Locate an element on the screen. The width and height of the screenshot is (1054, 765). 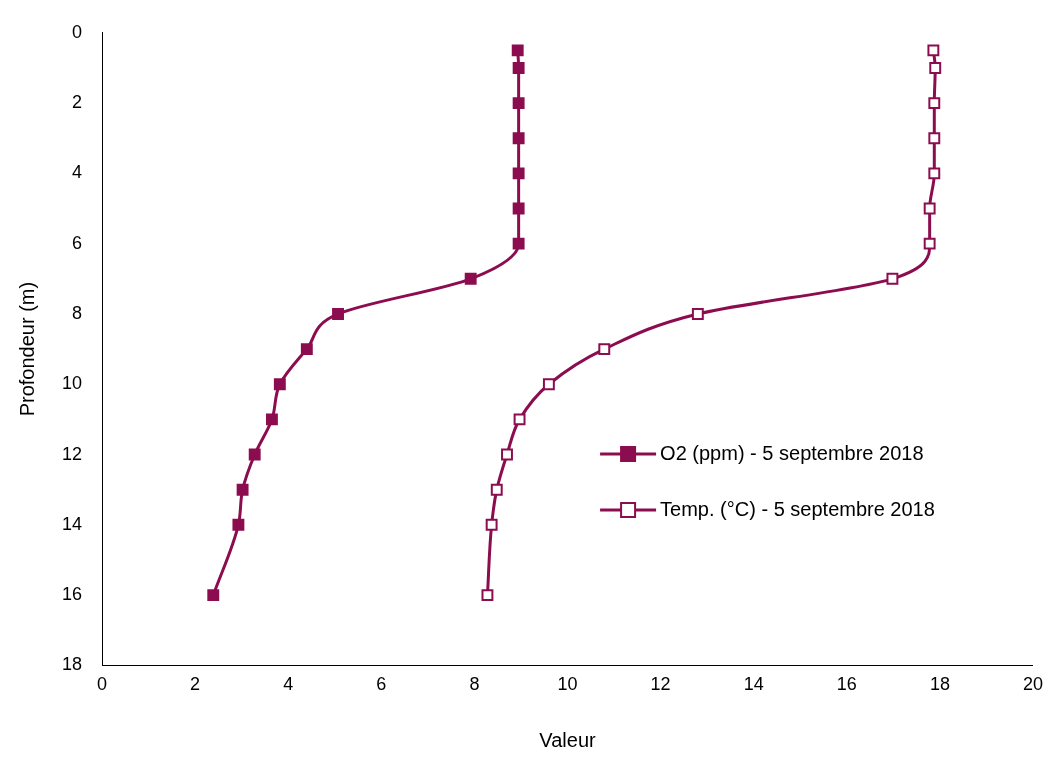
legend-label: O2 (ppm) - 5 septembre 2018 is located at coordinates (792, 452).